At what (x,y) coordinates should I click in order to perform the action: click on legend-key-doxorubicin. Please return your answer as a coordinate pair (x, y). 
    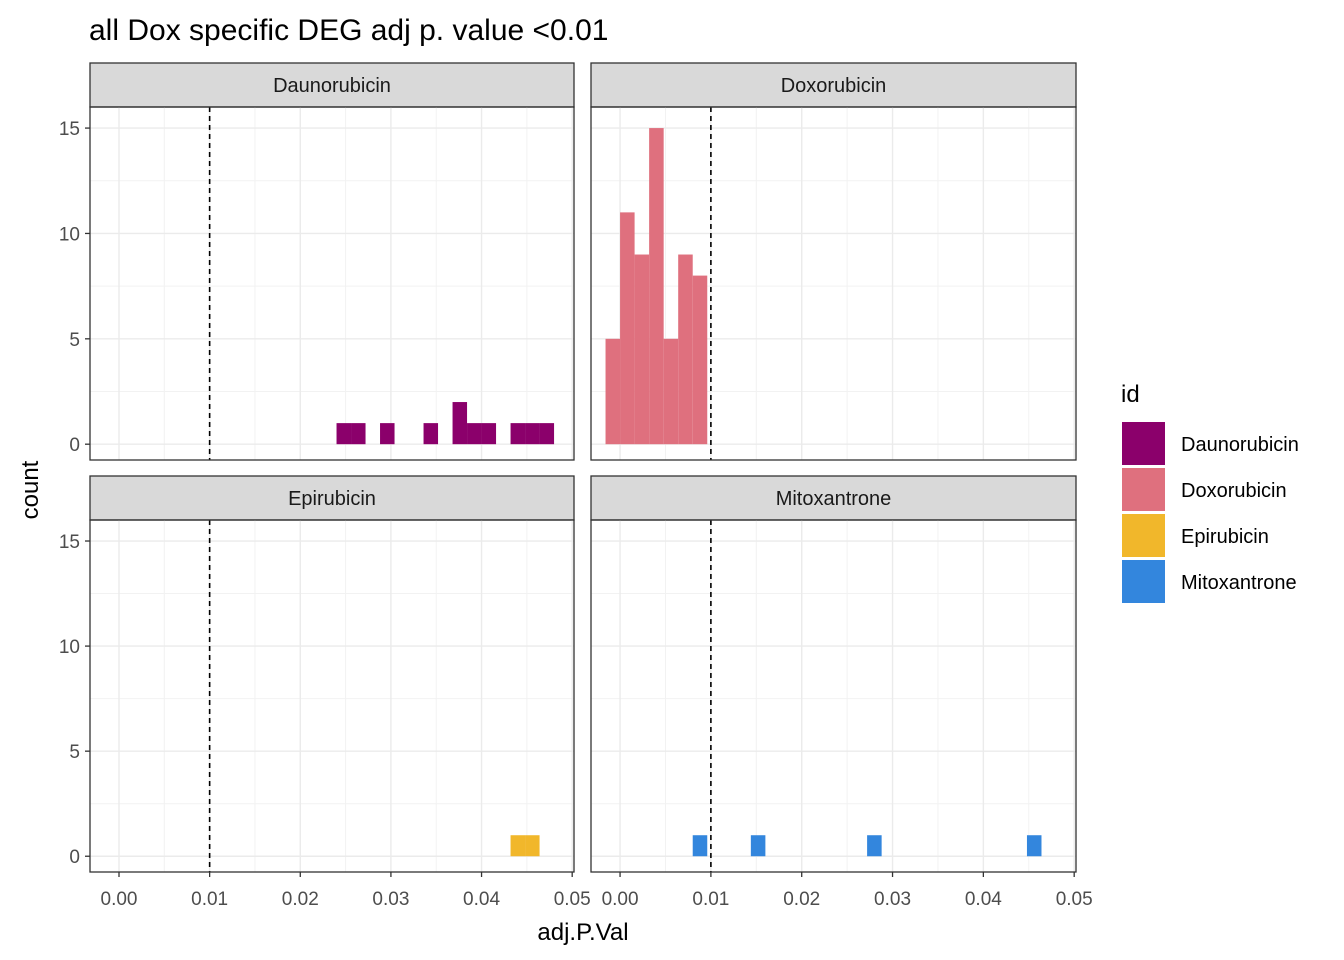
    Looking at the image, I should click on (1143, 489).